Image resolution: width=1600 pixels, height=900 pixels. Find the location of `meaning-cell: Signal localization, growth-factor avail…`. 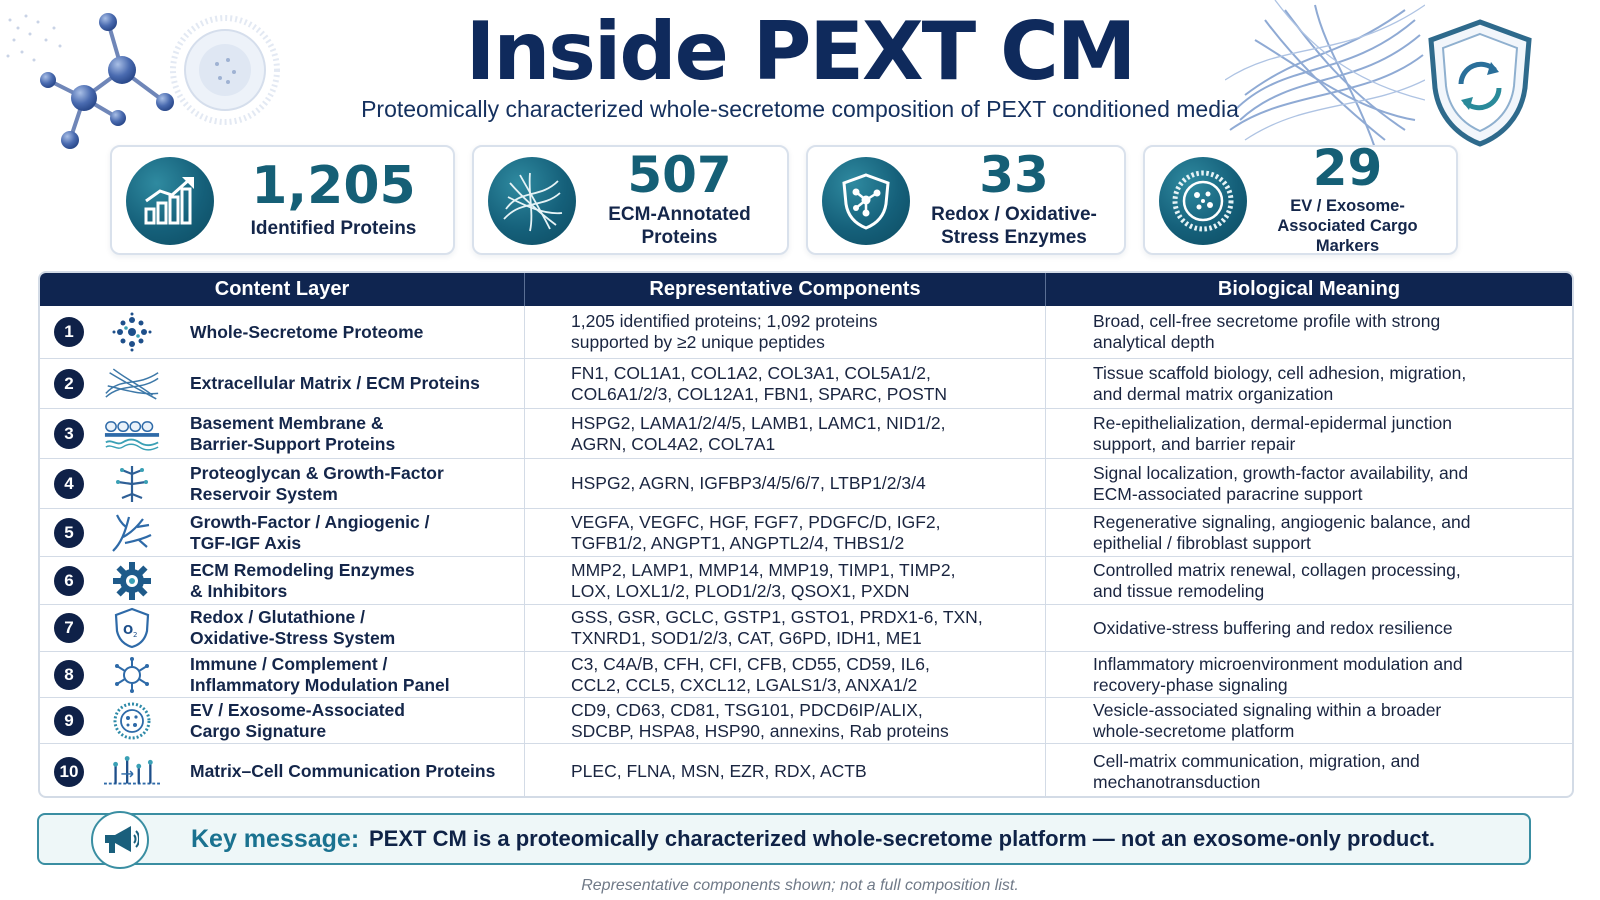

meaning-cell: Signal localization, growth-factor avail… is located at coordinates (1308, 483).